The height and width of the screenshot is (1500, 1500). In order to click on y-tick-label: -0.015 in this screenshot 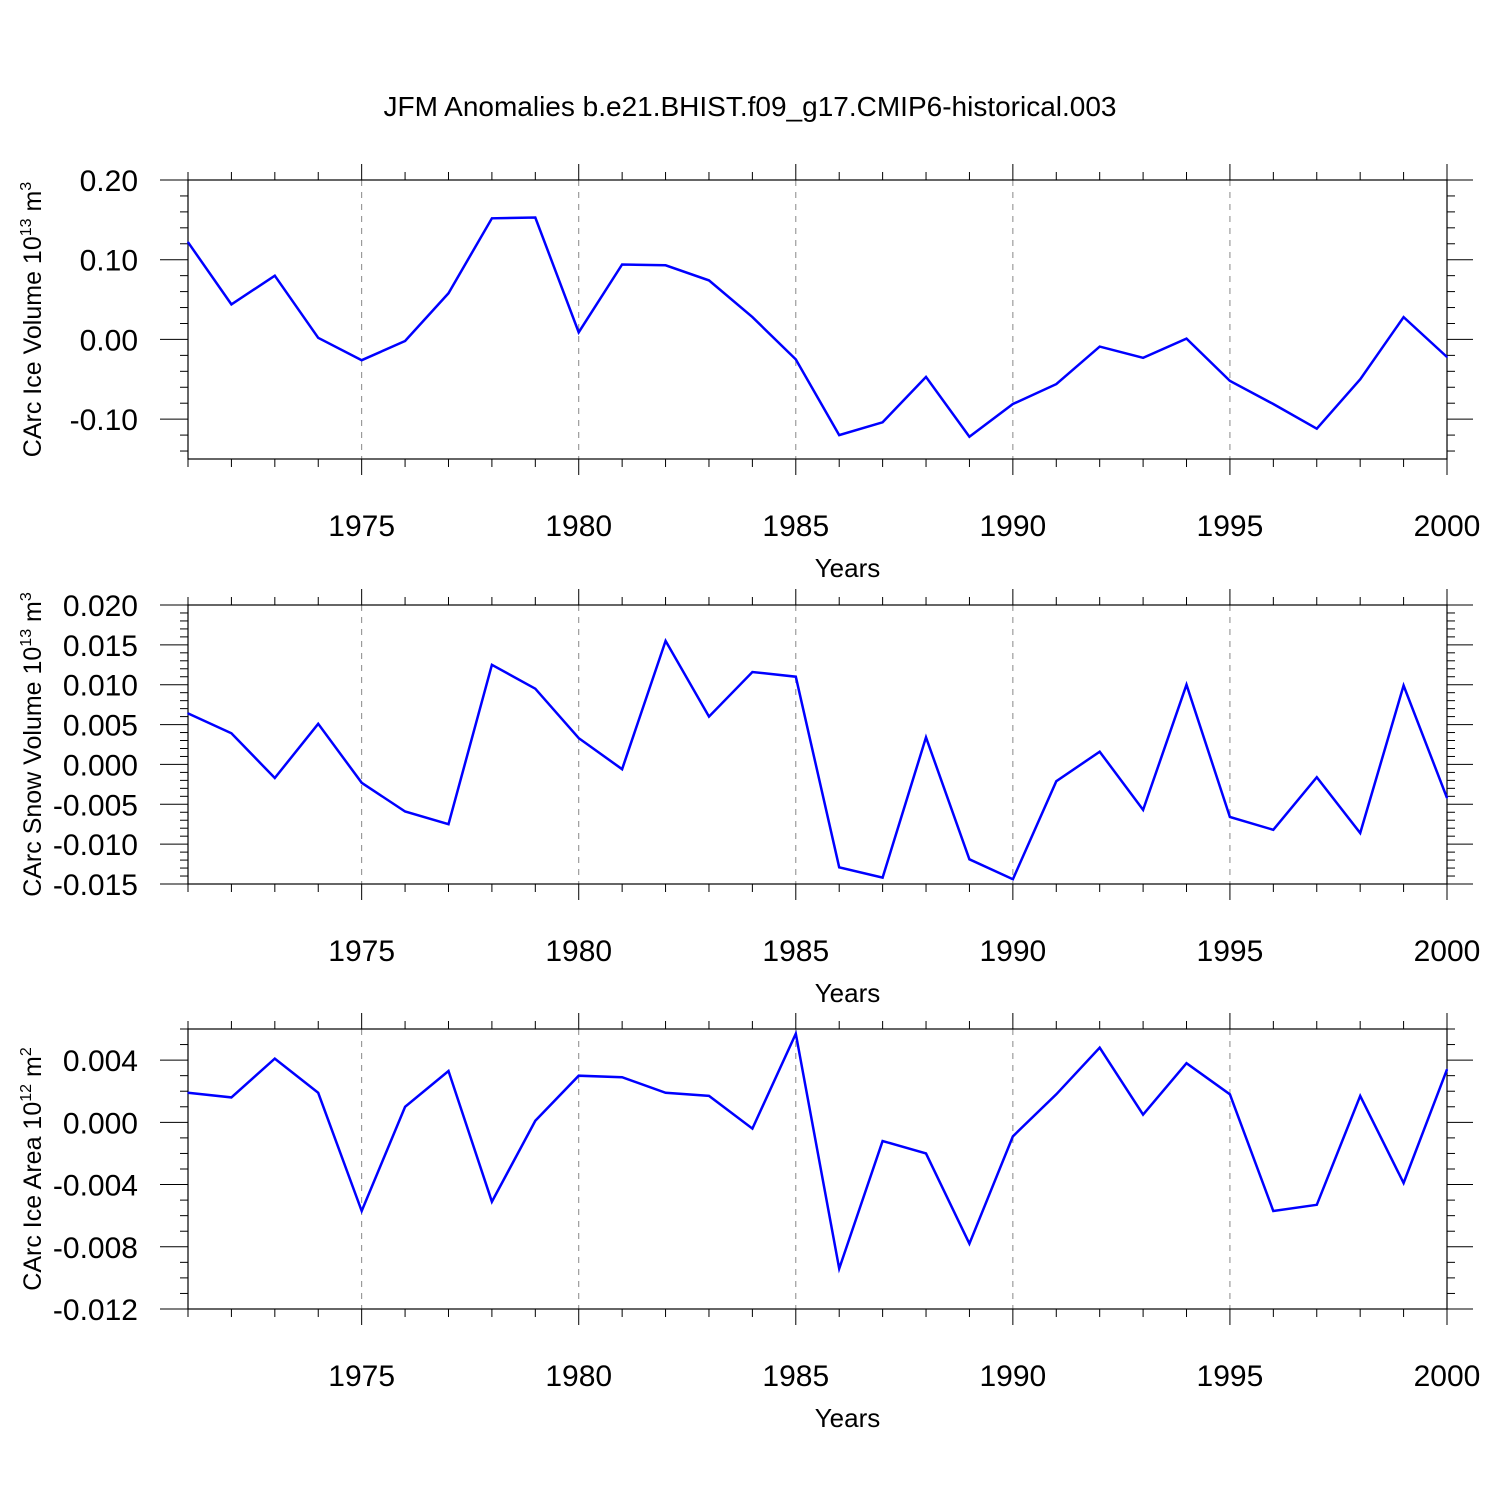, I will do `click(95, 885)`.